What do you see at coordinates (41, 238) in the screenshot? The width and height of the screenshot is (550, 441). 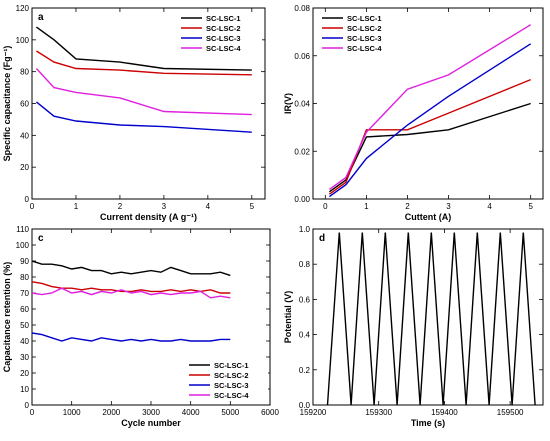 I see `panel-letter: c` at bounding box center [41, 238].